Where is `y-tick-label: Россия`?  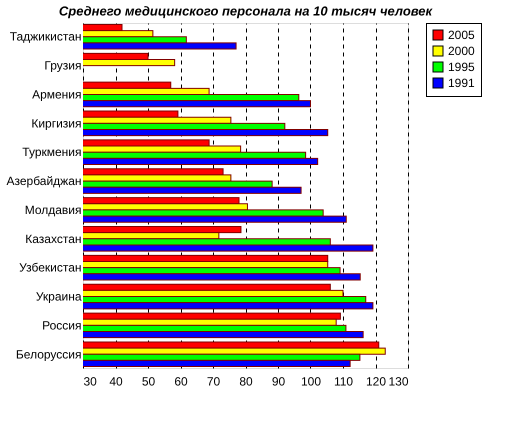
y-tick-label: Россия is located at coordinates (62, 325).